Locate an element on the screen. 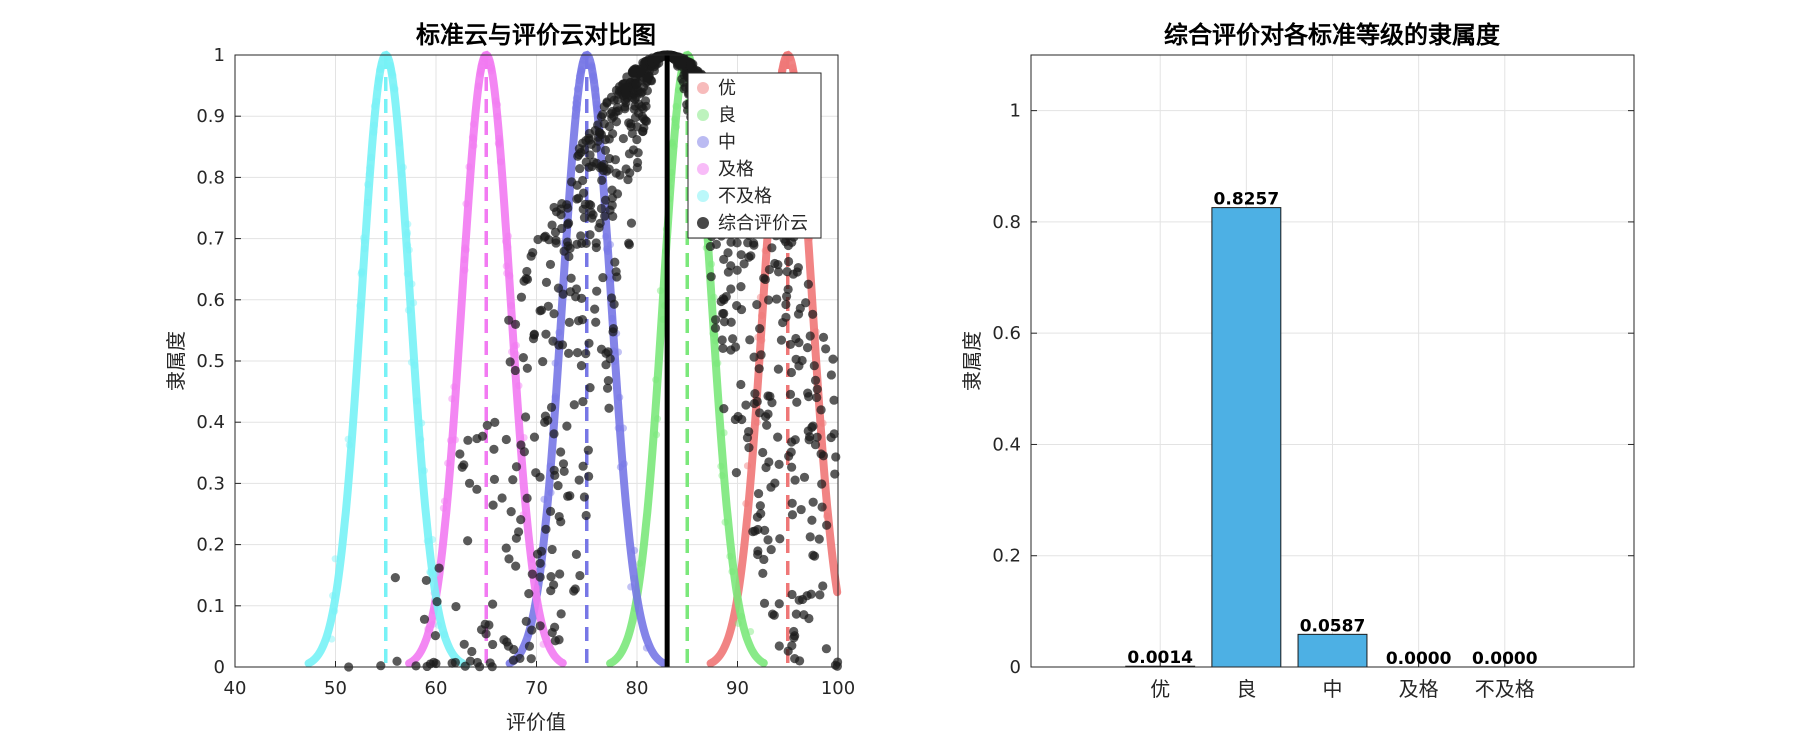 Image resolution: width=1800 pixels, height=750 pixels. x-tick-label: 良 is located at coordinates (1246, 689).